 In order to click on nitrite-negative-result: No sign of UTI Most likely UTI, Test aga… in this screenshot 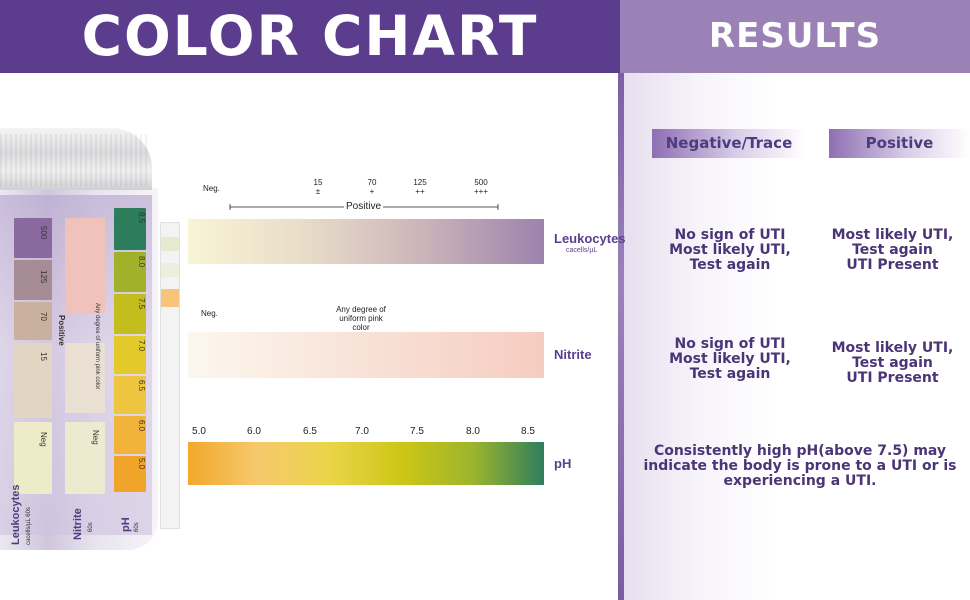, I will do `click(730, 359)`.